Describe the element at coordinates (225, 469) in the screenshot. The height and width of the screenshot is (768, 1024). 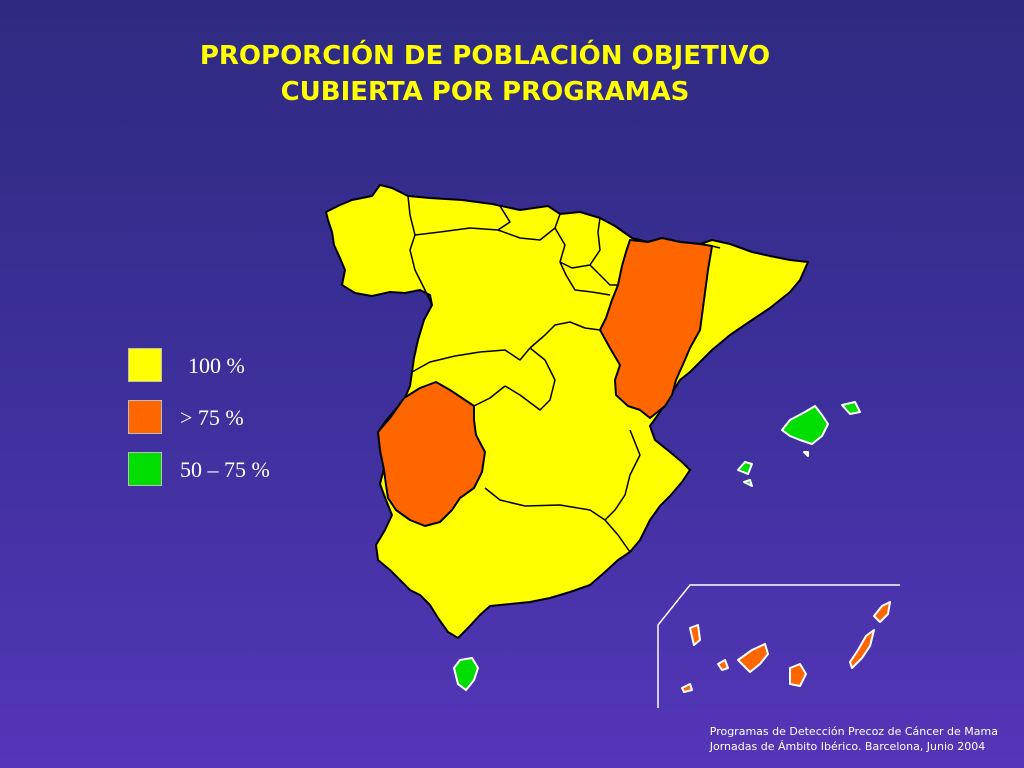
I see `legend-label-50-75: 50 – 75 %` at that location.